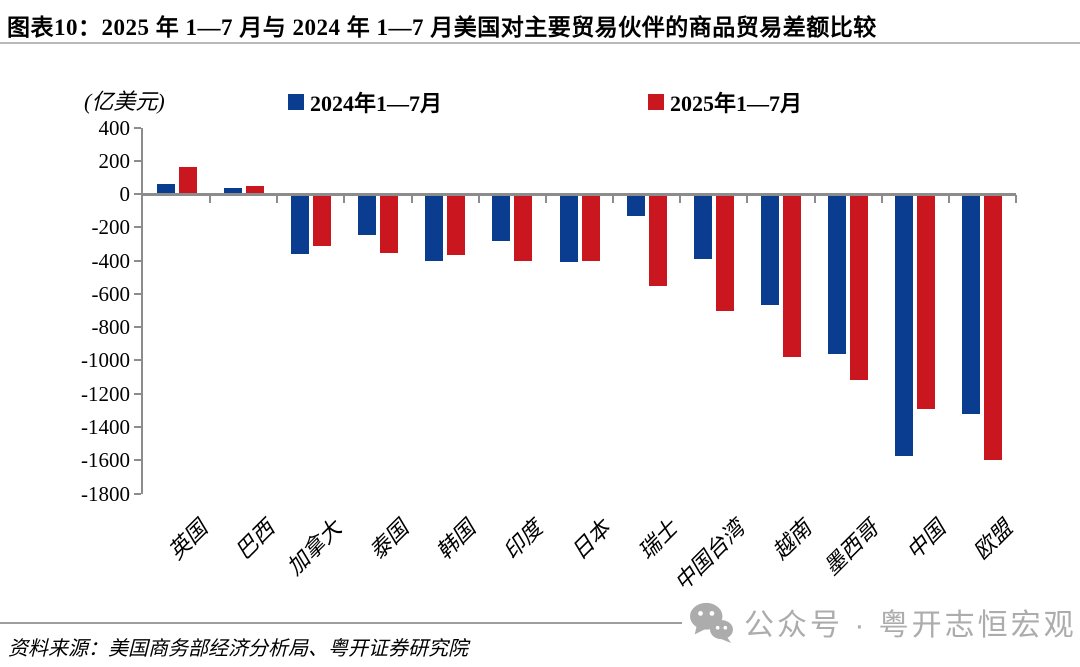 The height and width of the screenshot is (667, 1080). Describe the element at coordinates (105, 460) in the screenshot. I see `y-tick-label: -1600` at that location.